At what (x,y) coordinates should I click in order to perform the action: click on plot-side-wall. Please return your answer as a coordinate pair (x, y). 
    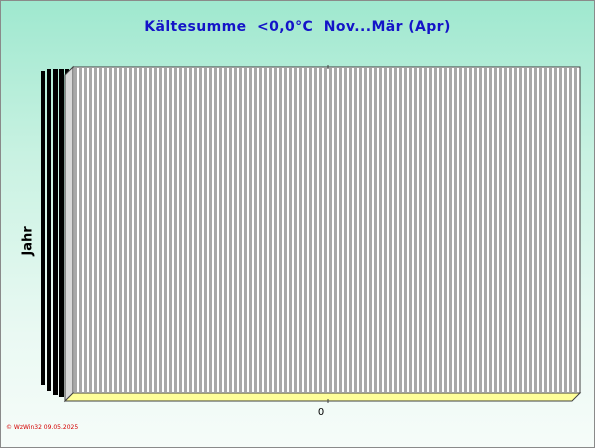
    Looking at the image, I should click on (69, 234).